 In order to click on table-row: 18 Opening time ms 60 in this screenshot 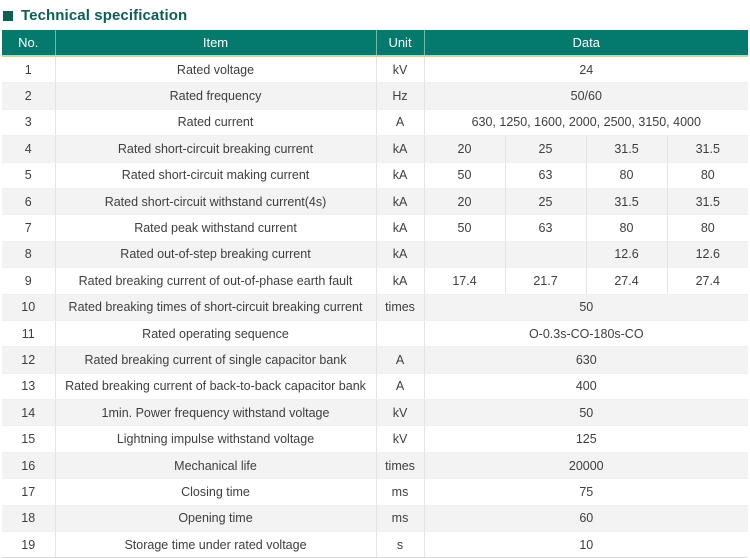, I will do `click(375, 519)`.